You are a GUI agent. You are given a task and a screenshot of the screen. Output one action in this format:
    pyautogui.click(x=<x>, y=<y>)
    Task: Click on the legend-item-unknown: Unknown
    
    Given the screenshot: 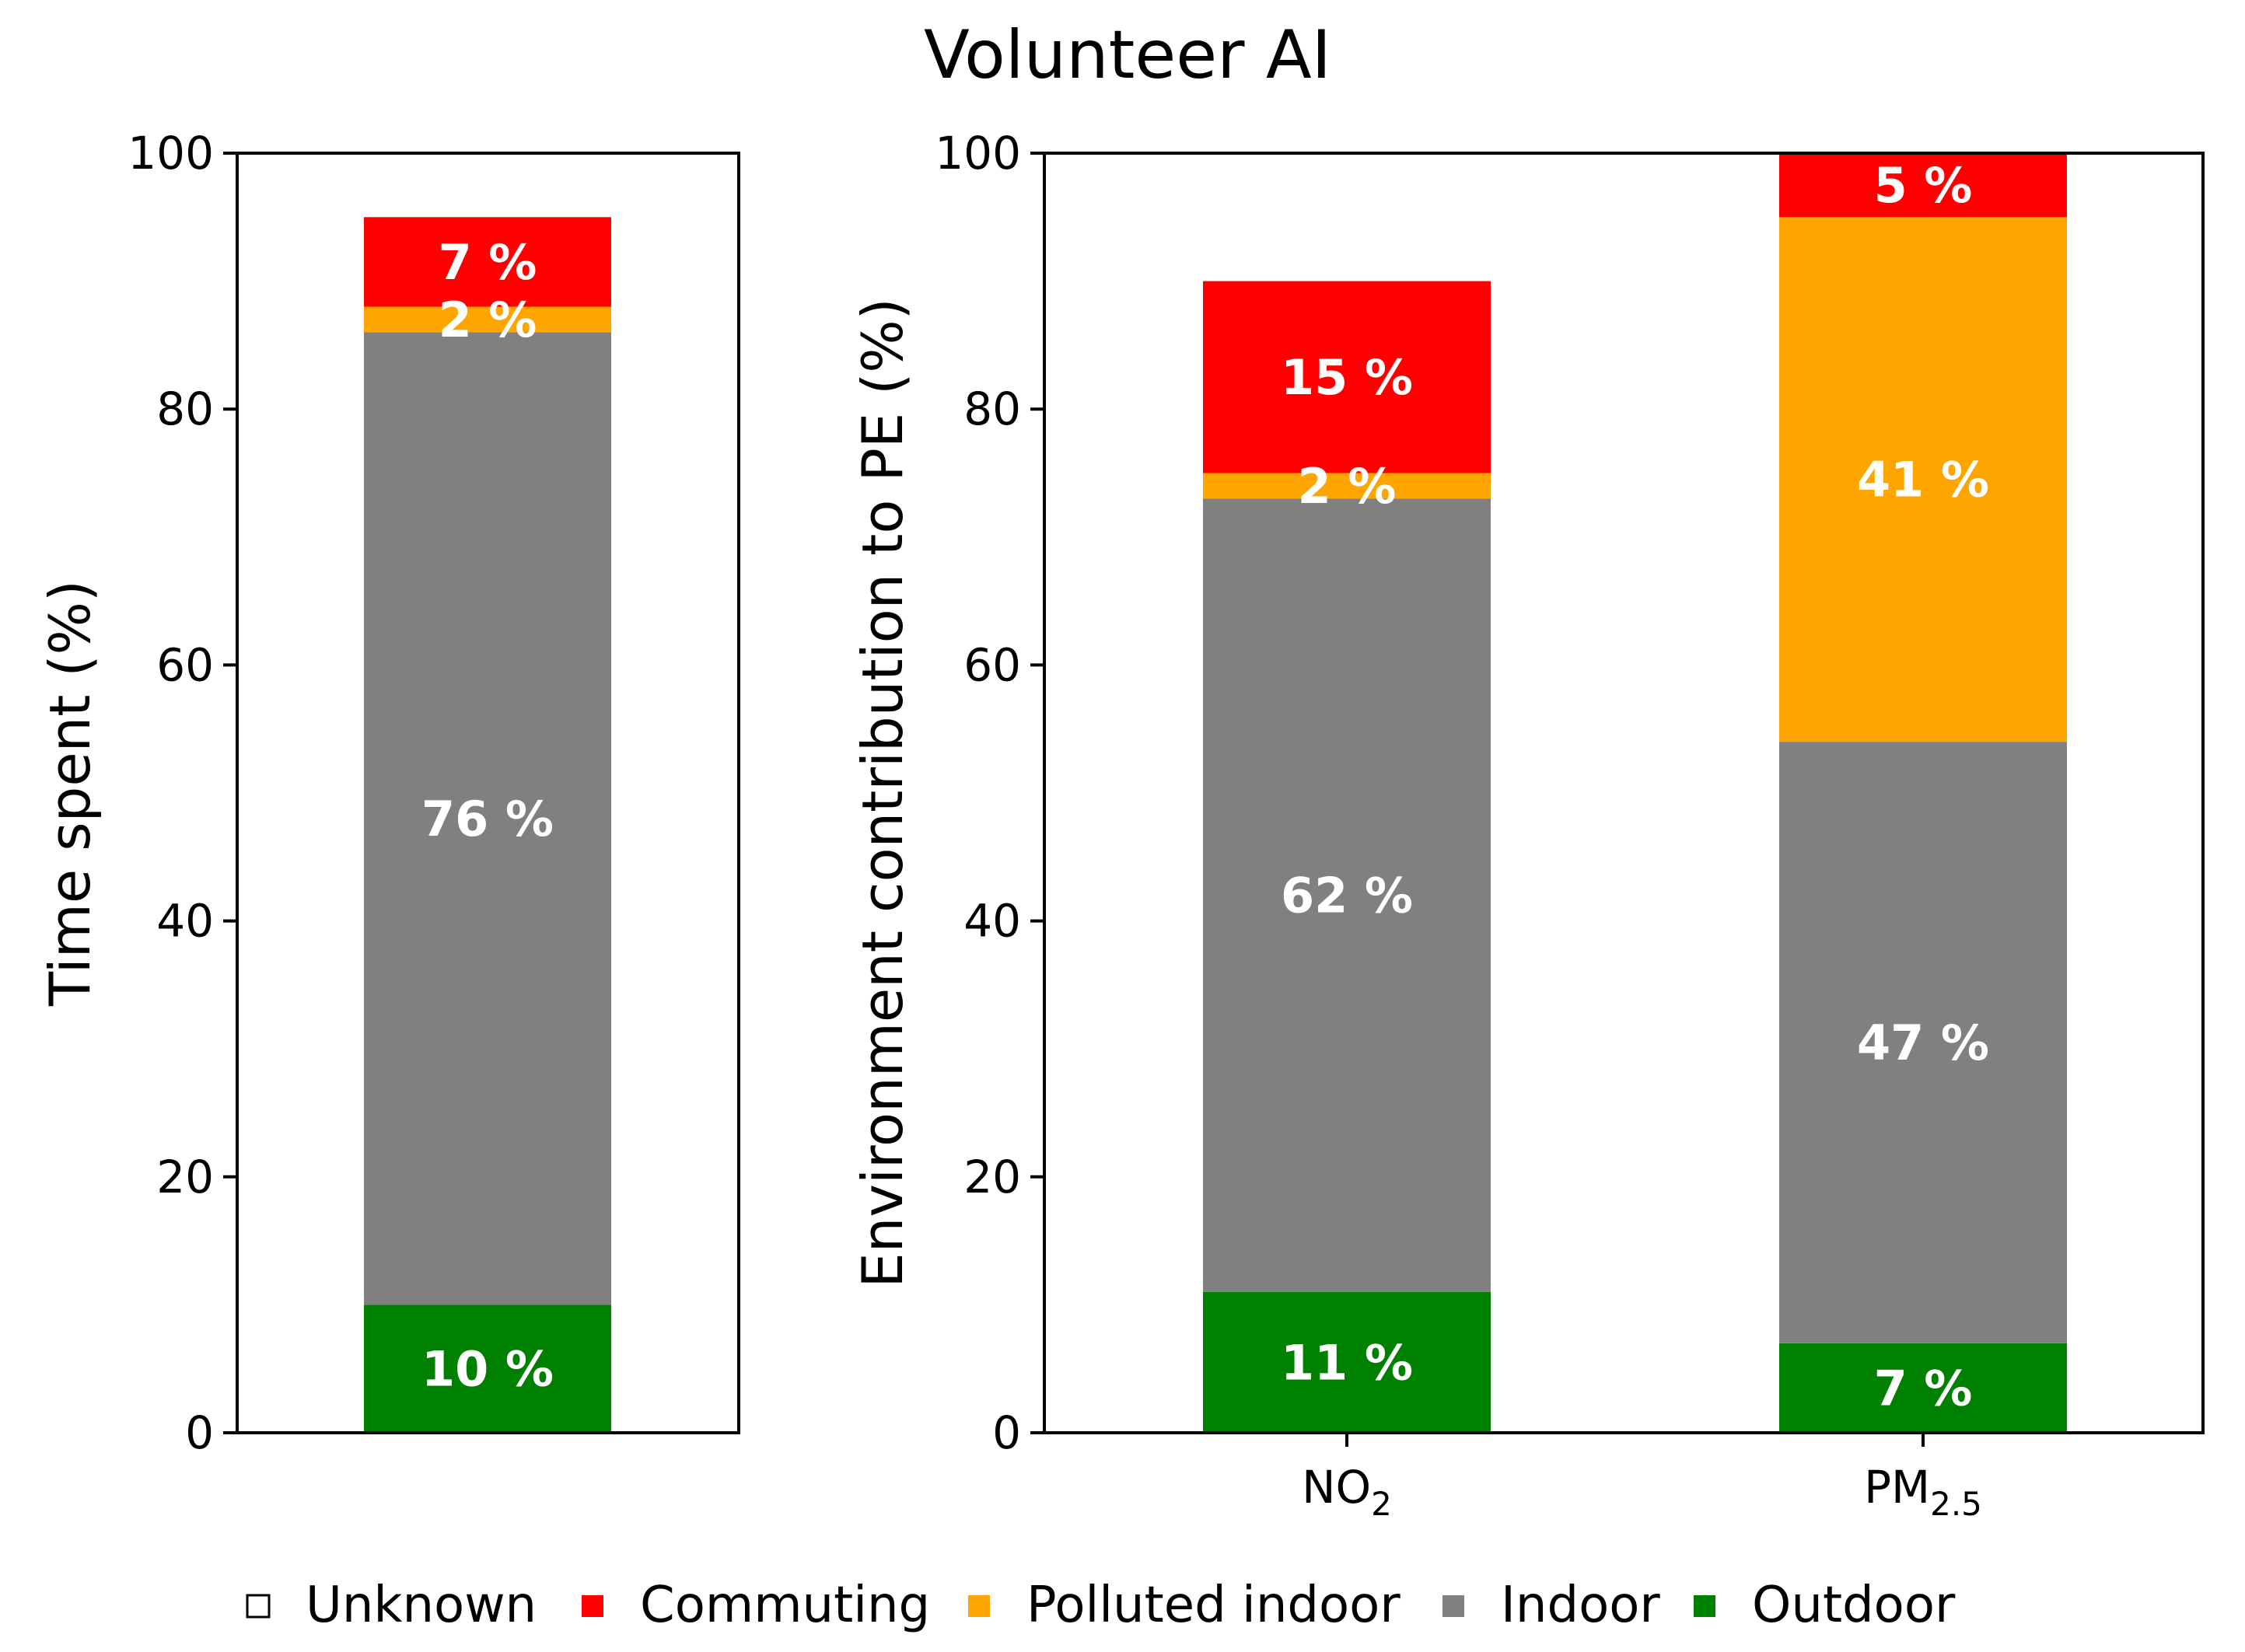 What is the action you would take?
    pyautogui.click(x=391, y=1605)
    